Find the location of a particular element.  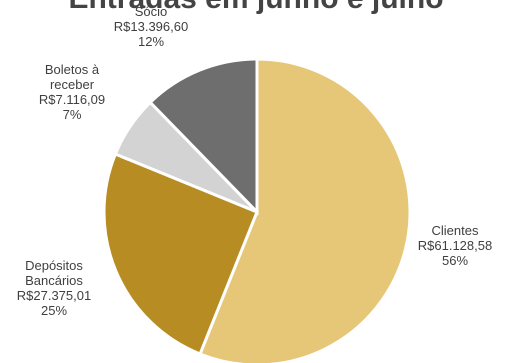

slice-label-line: 56% is located at coordinates (455, 260).